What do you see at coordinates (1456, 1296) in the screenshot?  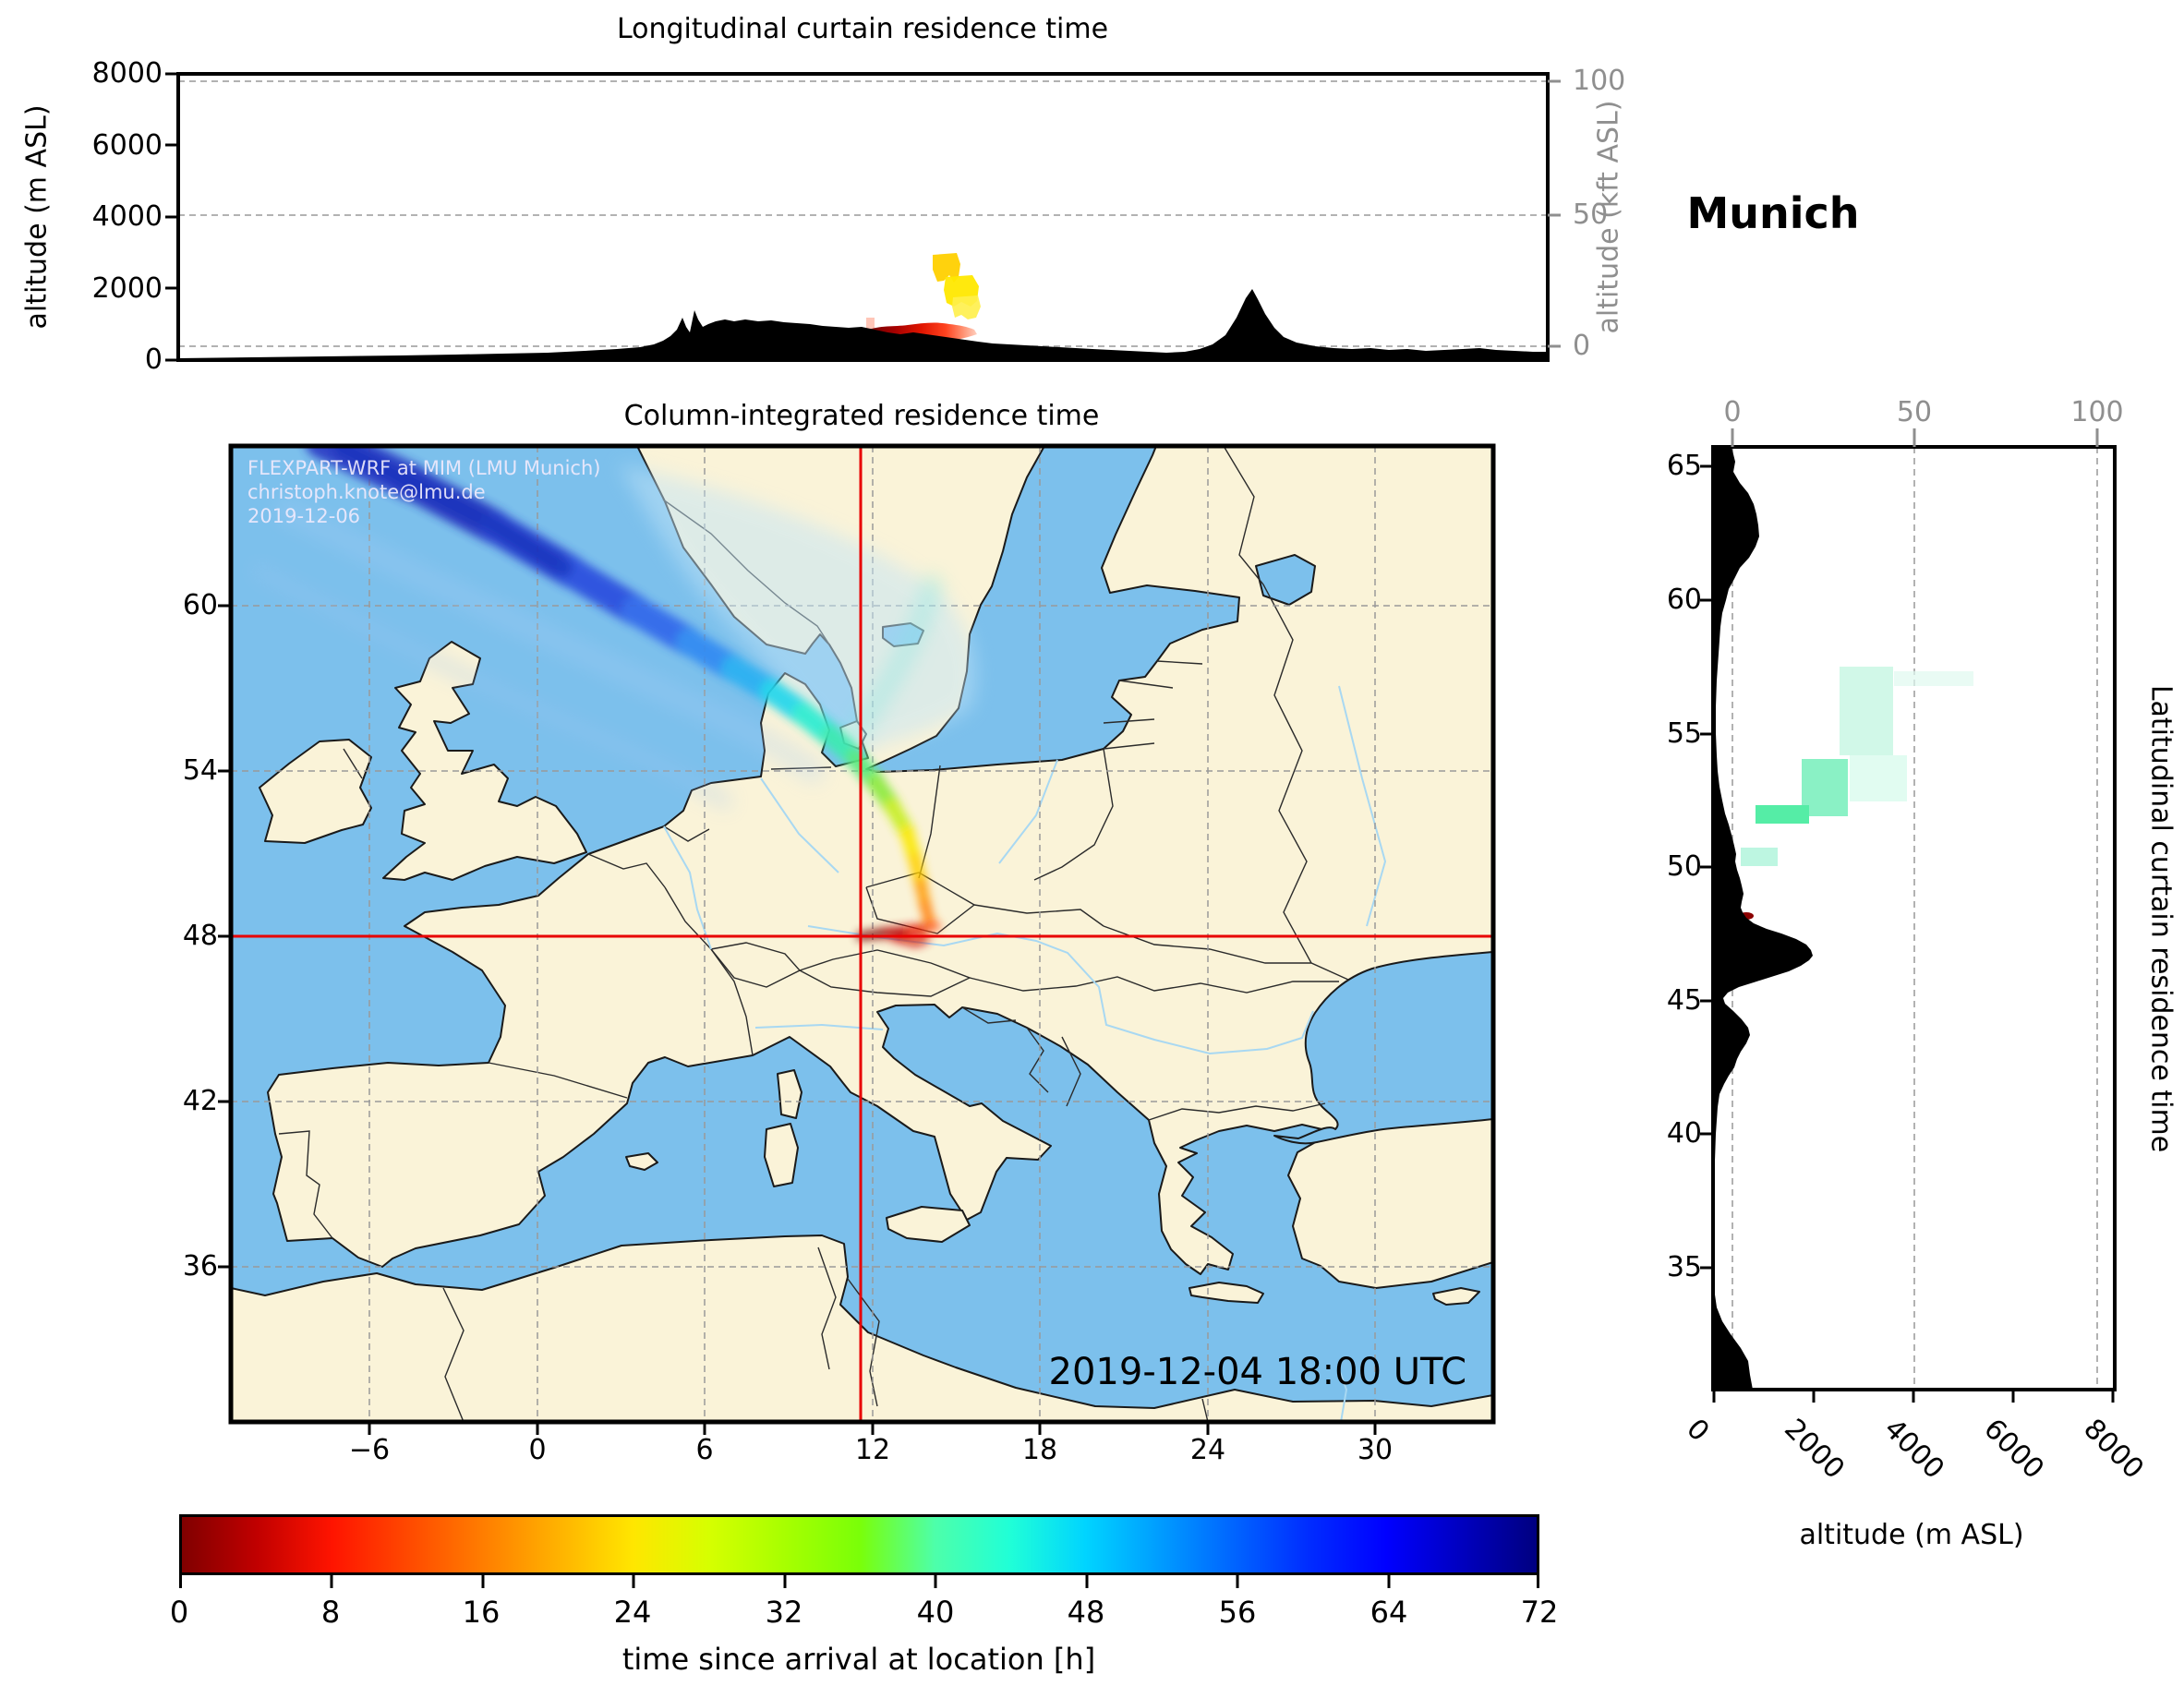 I see `cyprus` at bounding box center [1456, 1296].